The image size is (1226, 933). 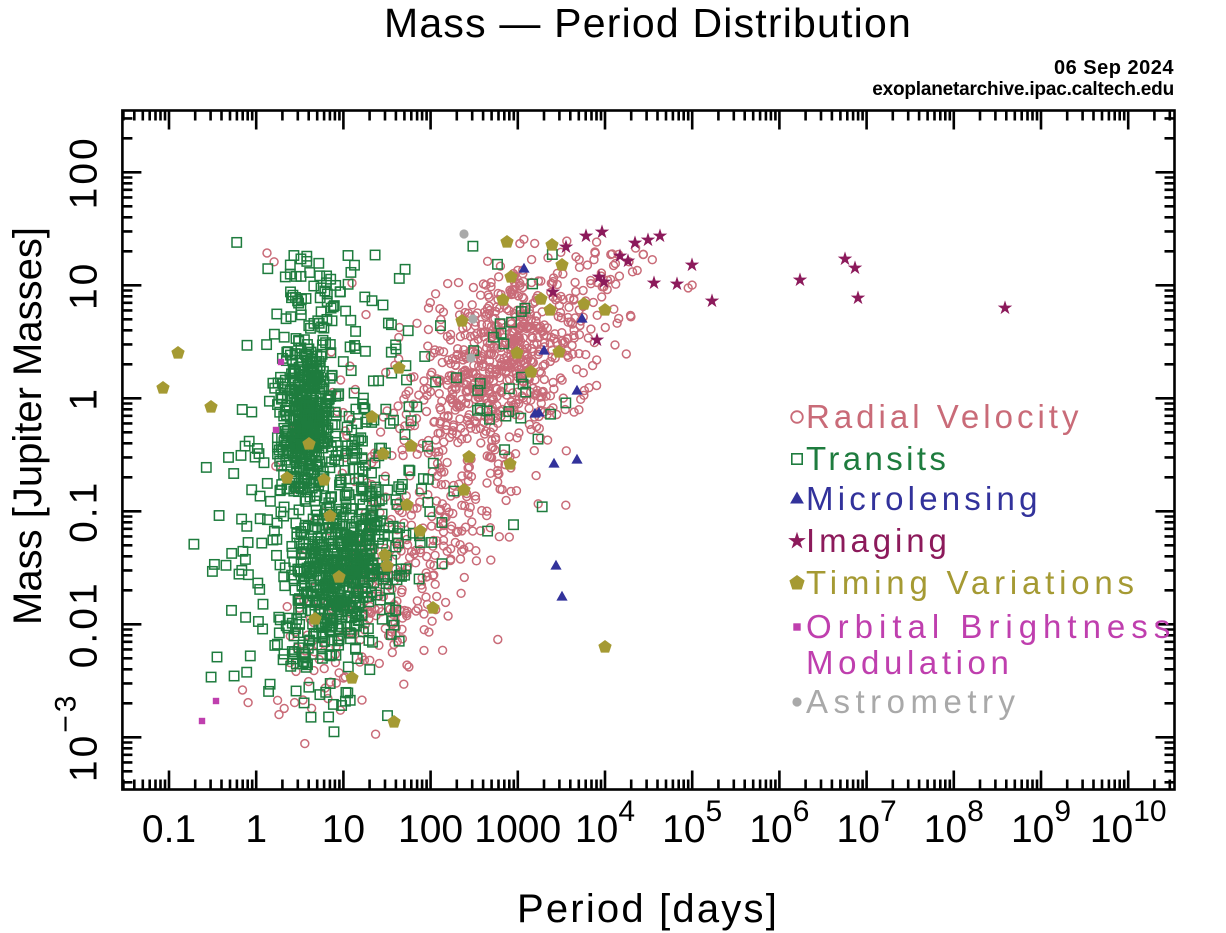 I want to click on svg-text: Imaging, so click(x=878, y=540).